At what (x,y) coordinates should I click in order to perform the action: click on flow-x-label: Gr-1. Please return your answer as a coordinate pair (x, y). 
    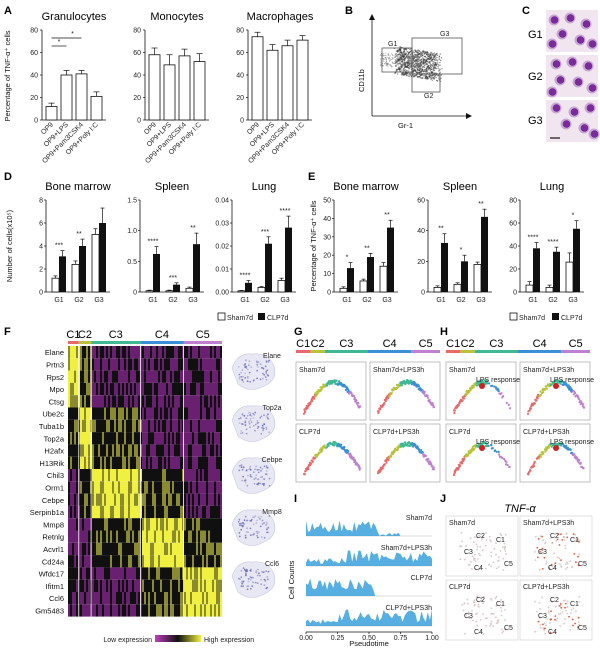
    Looking at the image, I should click on (405, 125).